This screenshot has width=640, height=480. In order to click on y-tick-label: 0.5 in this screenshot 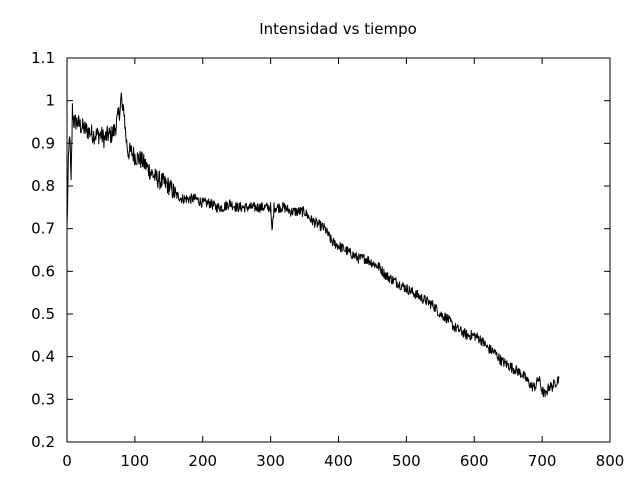, I will do `click(43, 314)`.